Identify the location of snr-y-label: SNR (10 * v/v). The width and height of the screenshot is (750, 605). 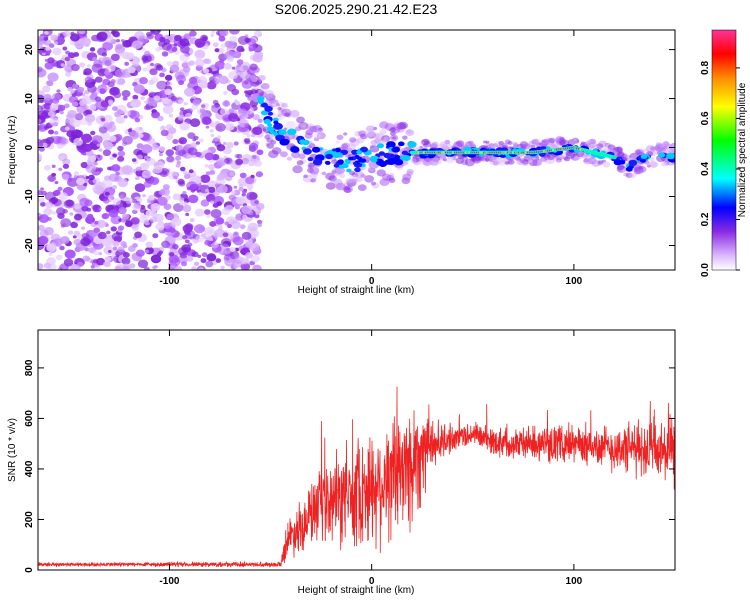
(12, 450).